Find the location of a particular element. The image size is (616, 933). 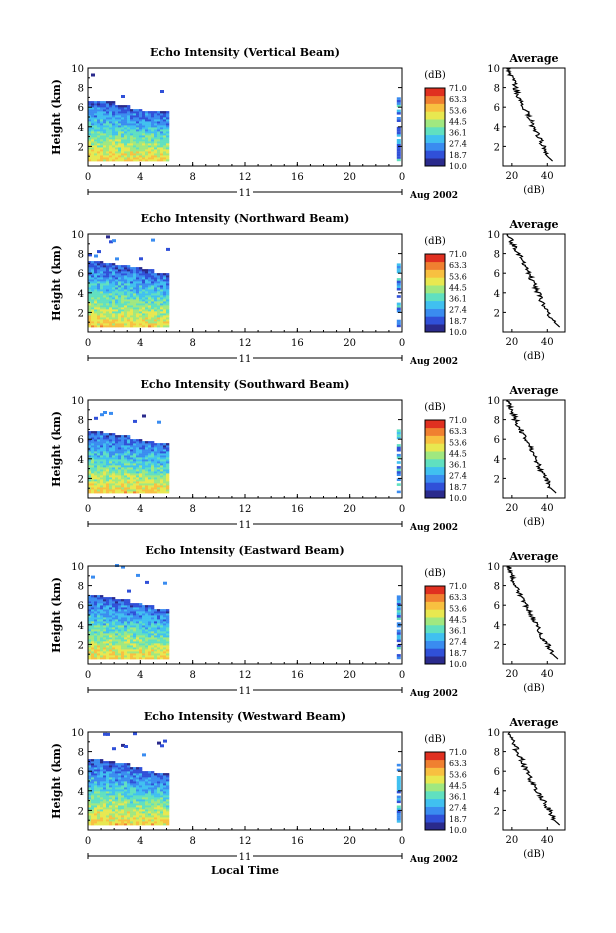

colorbar-title: (dB) is located at coordinates (435, 75).